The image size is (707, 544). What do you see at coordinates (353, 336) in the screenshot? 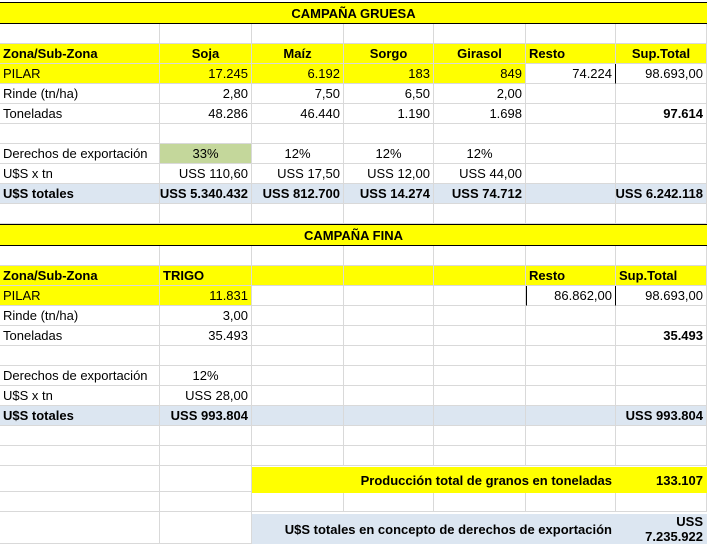
I see `fina-toneladas-row: Toneladas 35.493 35.493` at bounding box center [353, 336].